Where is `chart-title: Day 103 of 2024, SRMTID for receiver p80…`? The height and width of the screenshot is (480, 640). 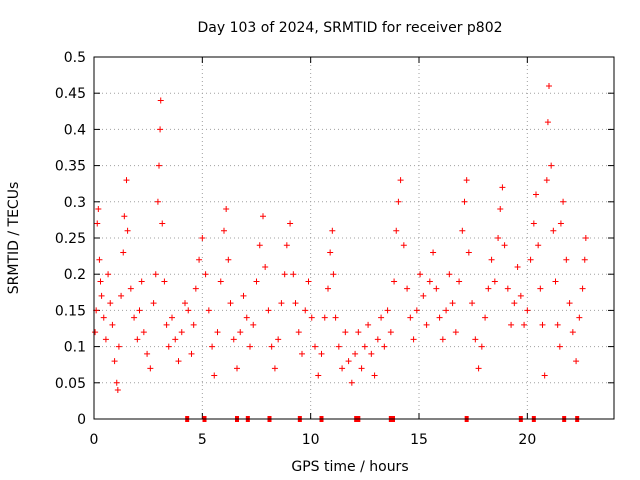 chart-title: Day 103 of 2024, SRMTID for receiver p80… is located at coordinates (349, 28).